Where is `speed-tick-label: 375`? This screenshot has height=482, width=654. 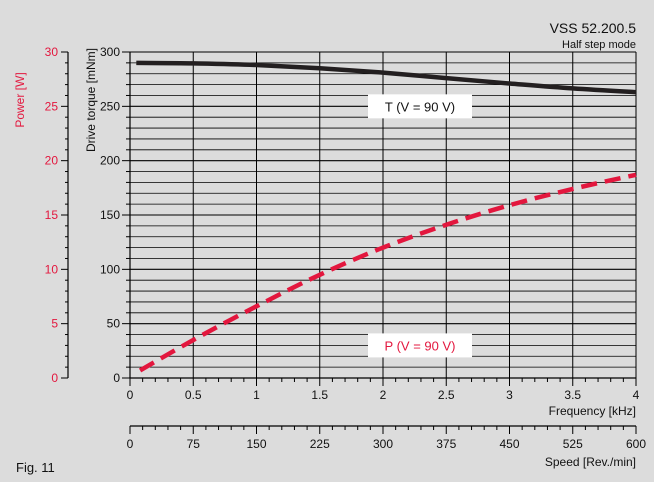
speed-tick-label: 375 is located at coordinates (446, 444).